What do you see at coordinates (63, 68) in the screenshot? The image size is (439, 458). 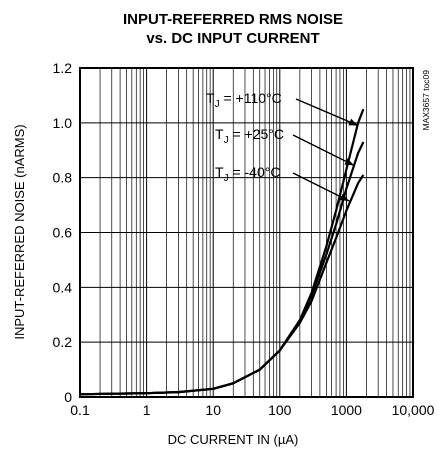 I see `y-tick-label: 1.2` at bounding box center [63, 68].